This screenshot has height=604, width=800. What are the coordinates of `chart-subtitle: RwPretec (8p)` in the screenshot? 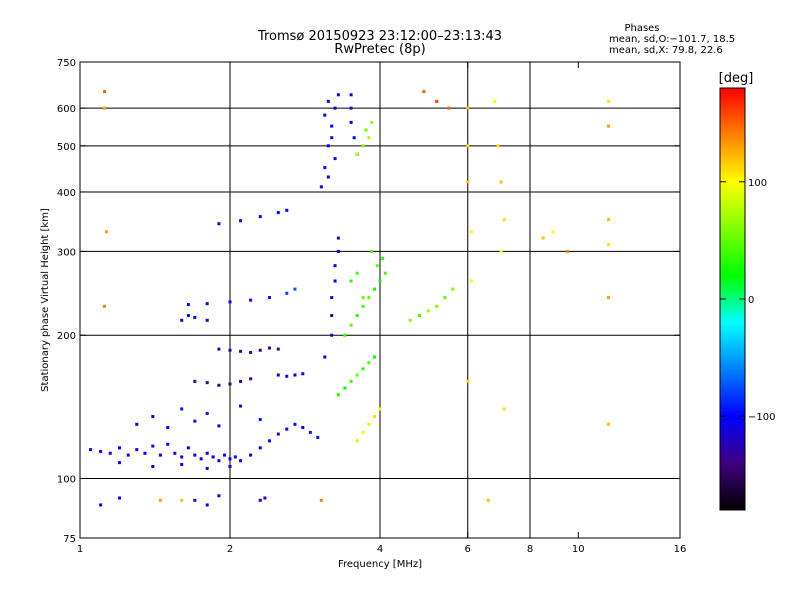 It's located at (379, 49).